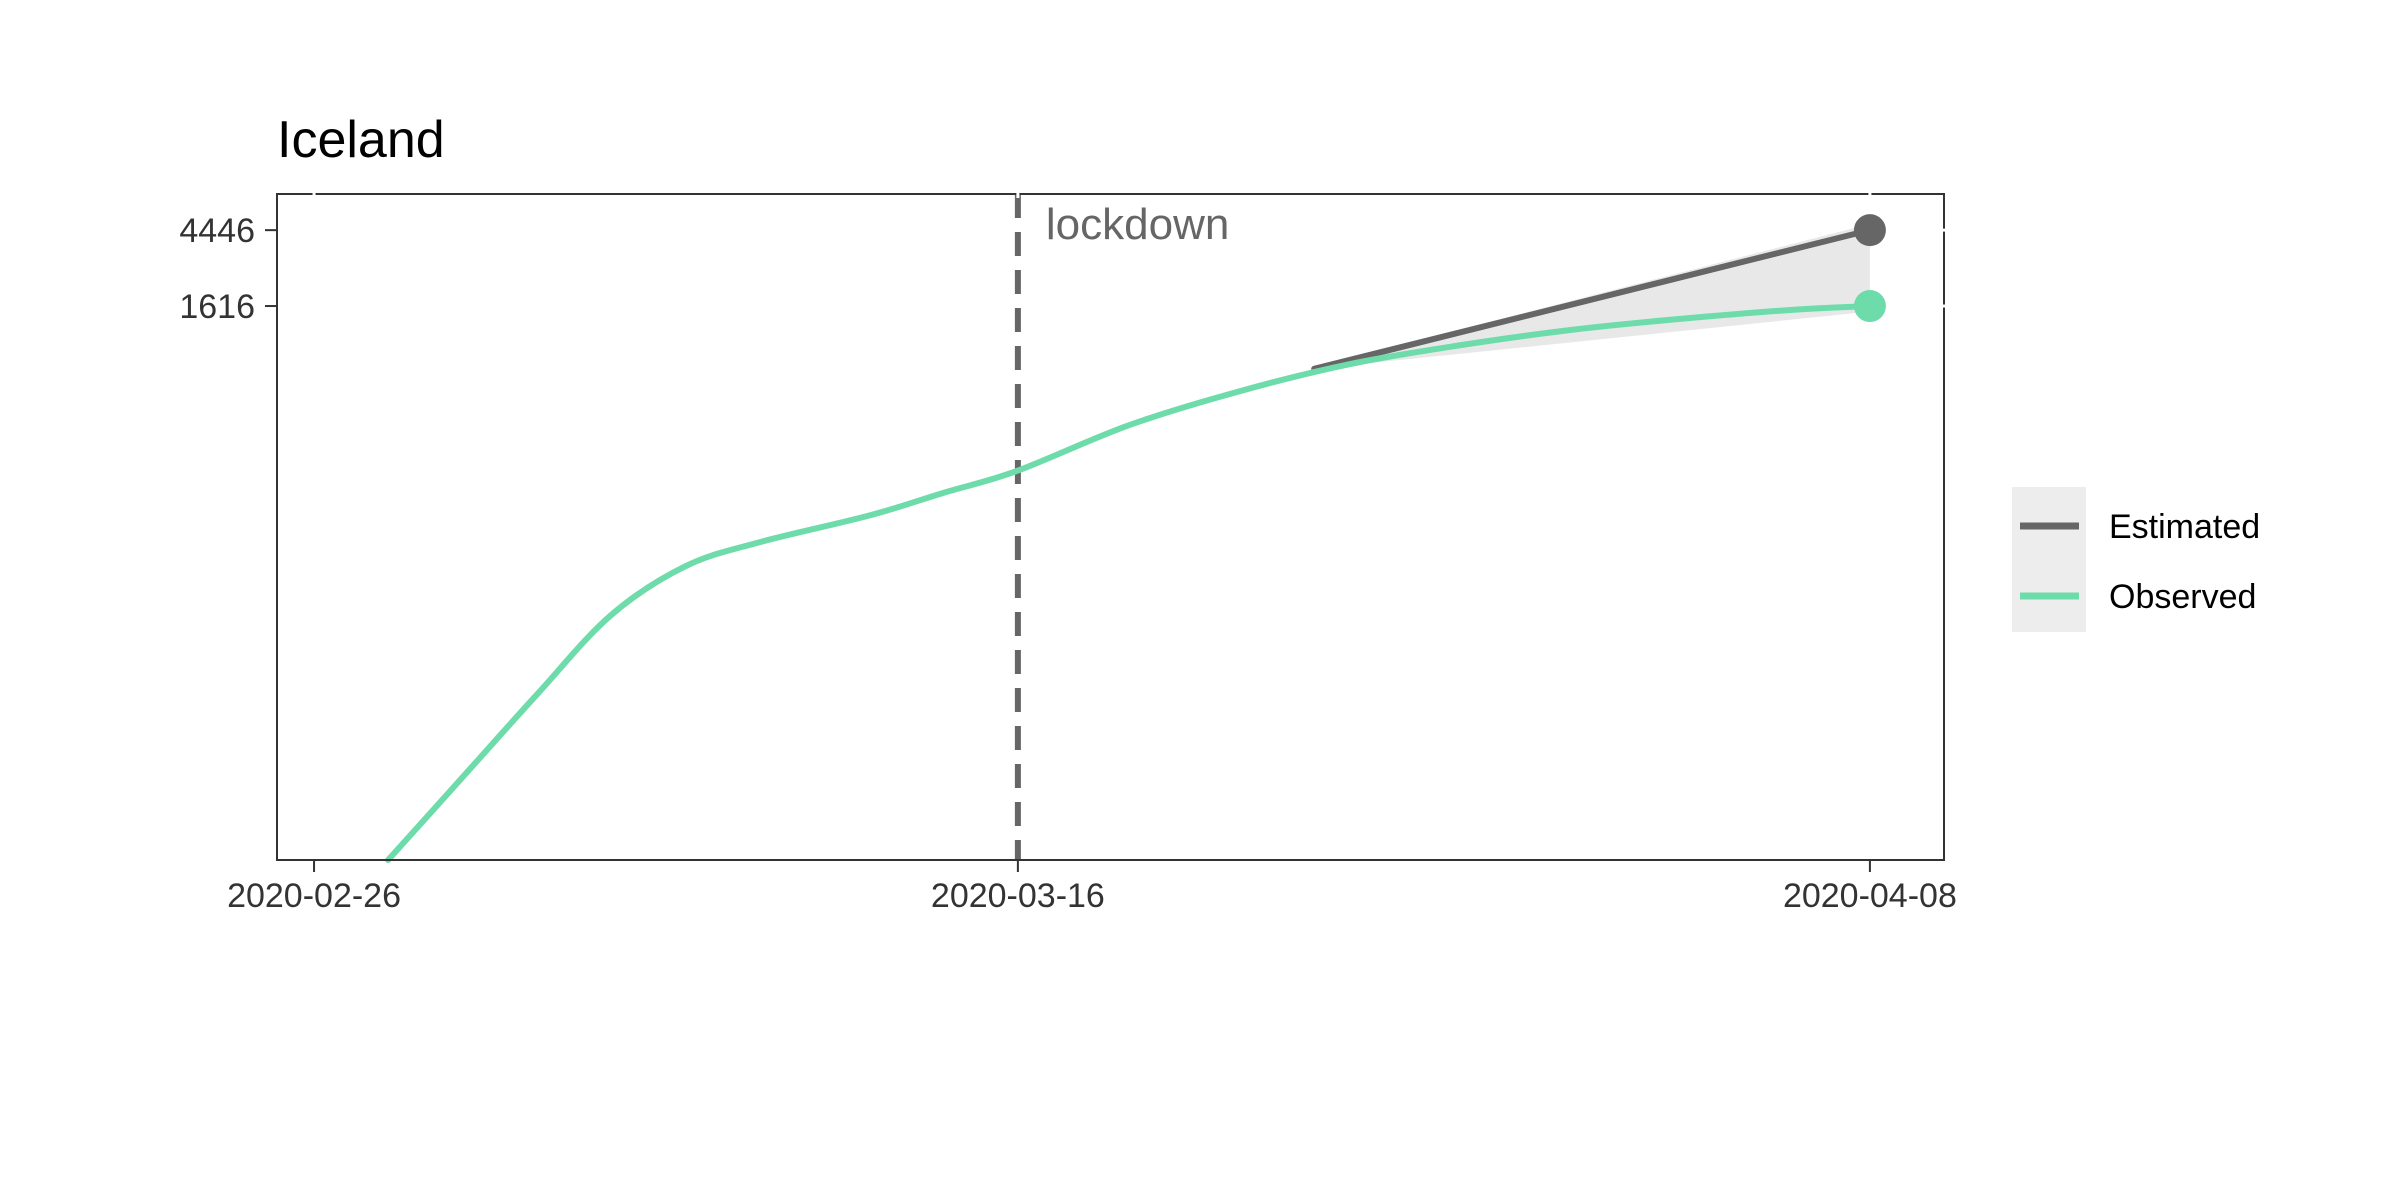 The width and height of the screenshot is (2400, 1200). What do you see at coordinates (1137, 224) in the screenshot?
I see `lockdown-label: lockdown` at bounding box center [1137, 224].